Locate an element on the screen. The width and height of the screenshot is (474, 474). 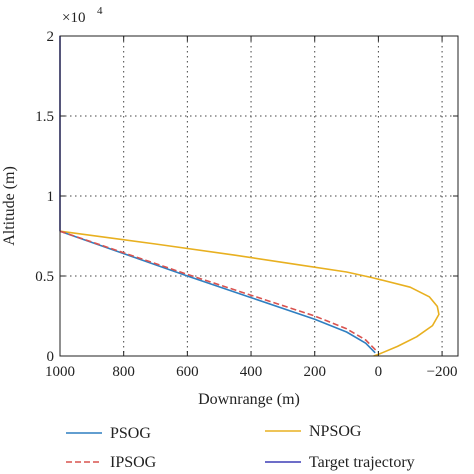
legend-label: NPSOG is located at coordinates (335, 431).